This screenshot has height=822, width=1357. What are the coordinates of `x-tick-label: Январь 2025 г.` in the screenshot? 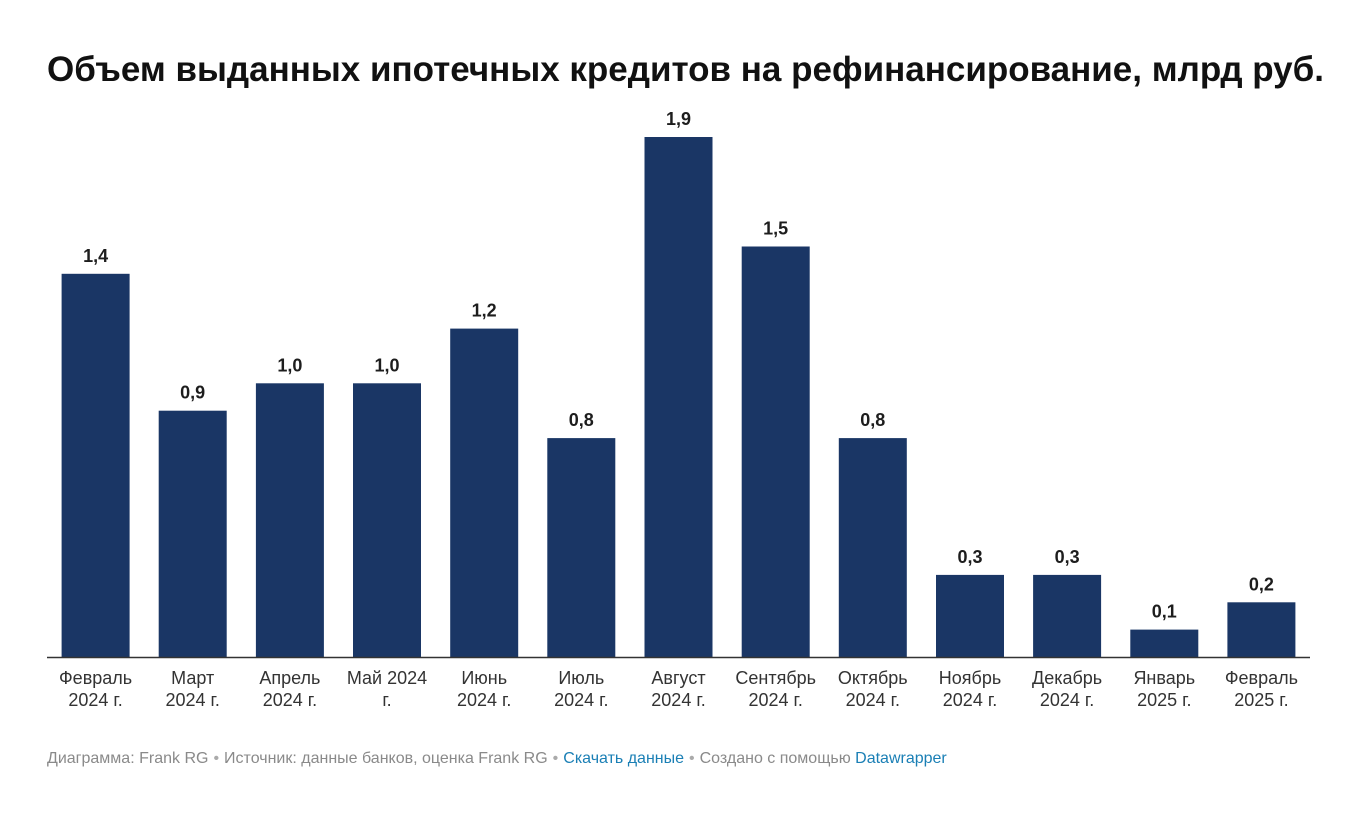 It's located at (1164, 689).